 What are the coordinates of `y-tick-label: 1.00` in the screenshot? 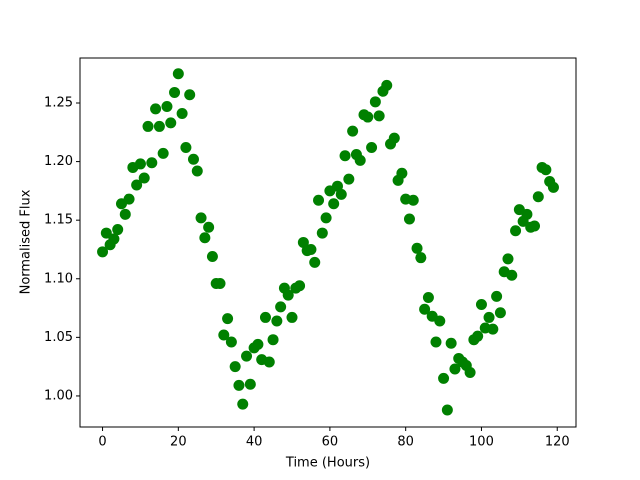 It's located at (58, 395).